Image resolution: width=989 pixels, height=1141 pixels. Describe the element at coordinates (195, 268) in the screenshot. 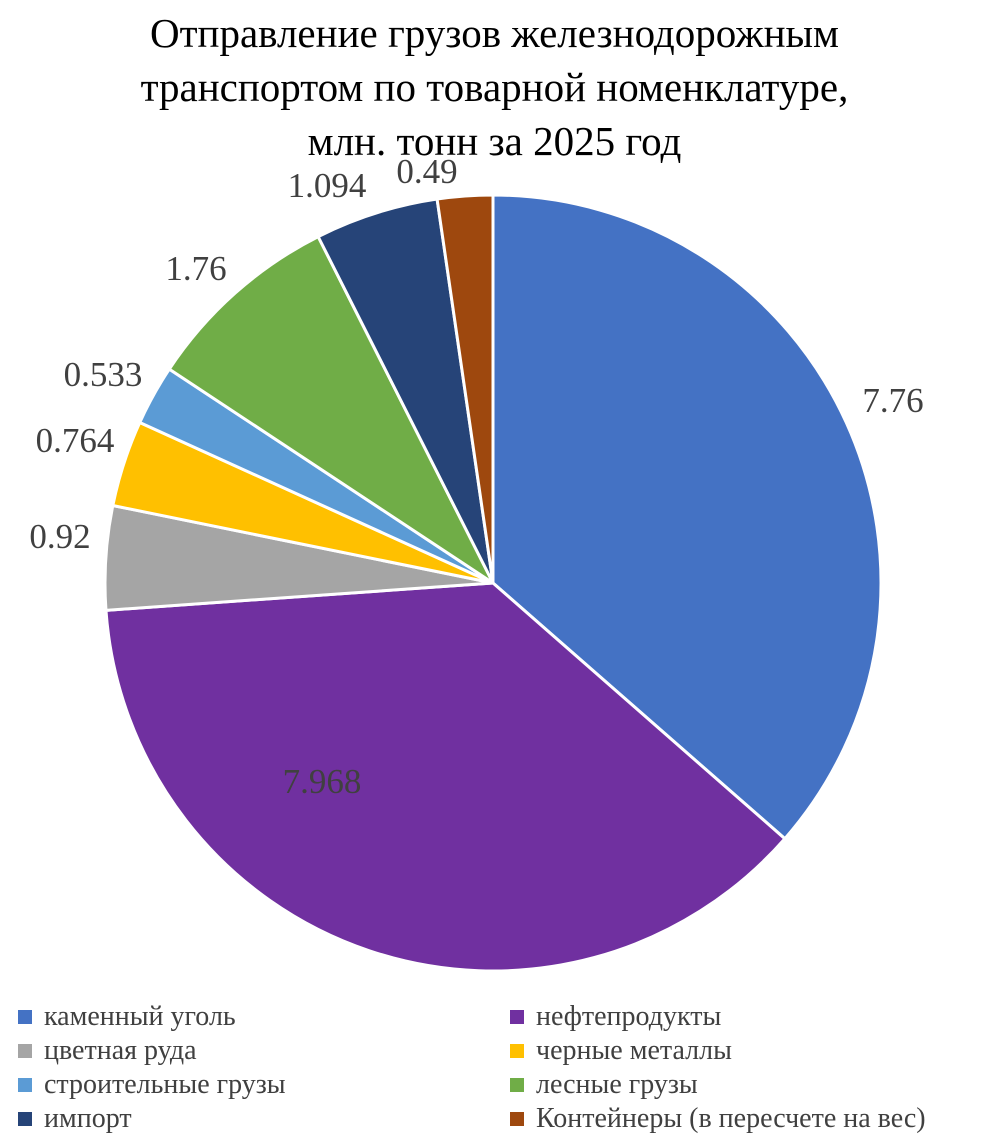

I see `data-label: 1.76` at that location.